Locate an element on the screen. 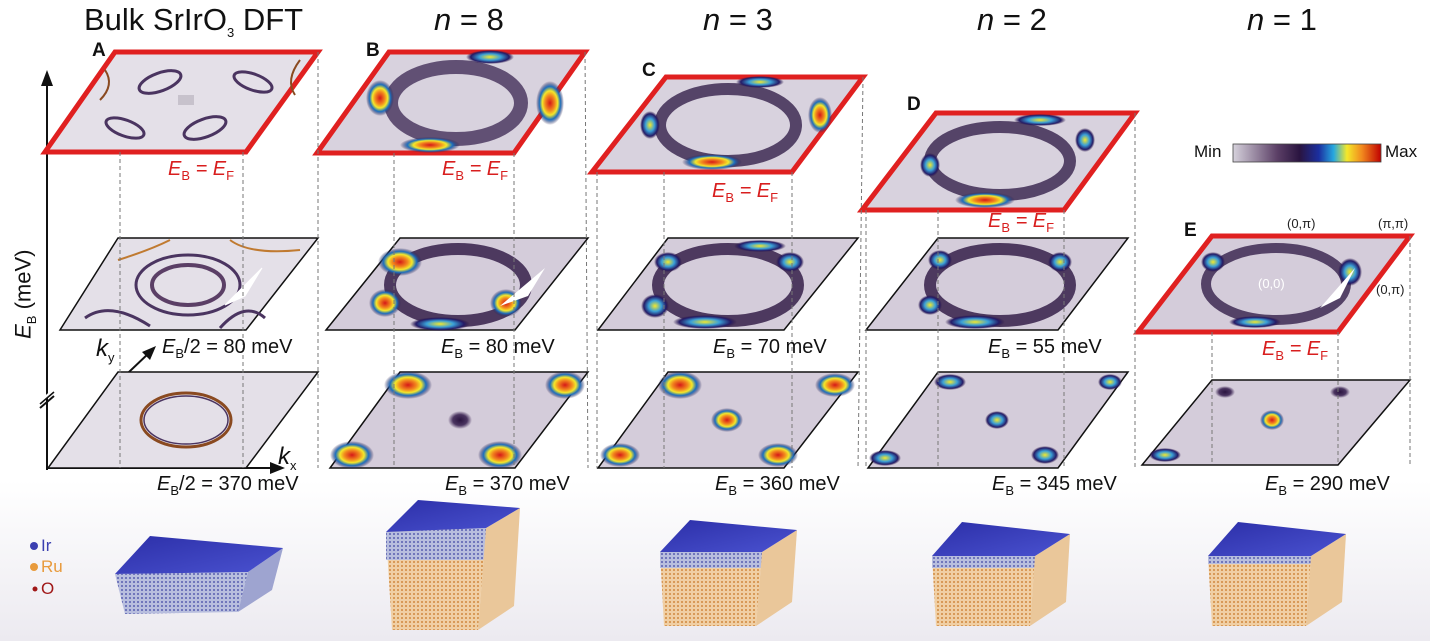  ef-label-n2: EB = EF is located at coordinates (1021, 222).